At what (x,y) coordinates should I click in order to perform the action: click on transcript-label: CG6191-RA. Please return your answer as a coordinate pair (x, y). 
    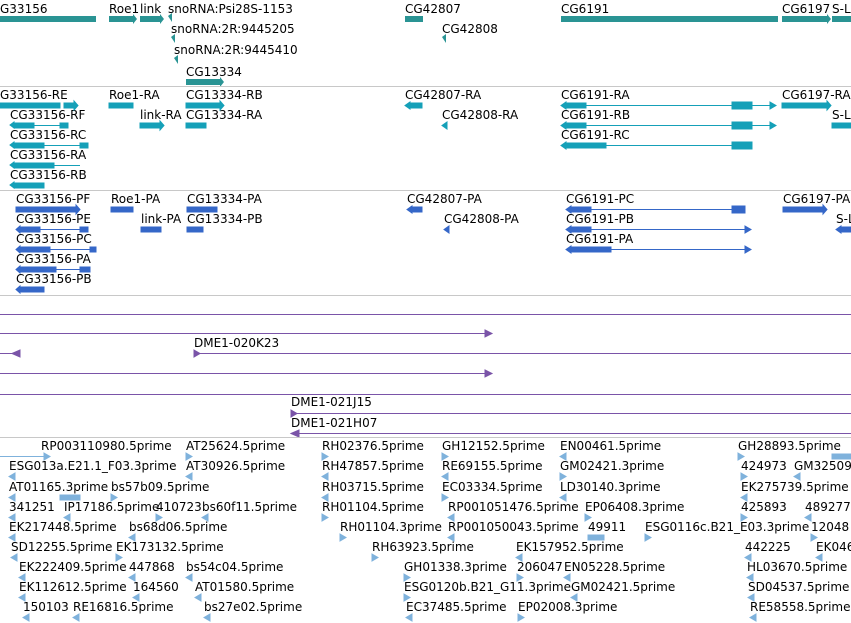
    Looking at the image, I should click on (595, 95).